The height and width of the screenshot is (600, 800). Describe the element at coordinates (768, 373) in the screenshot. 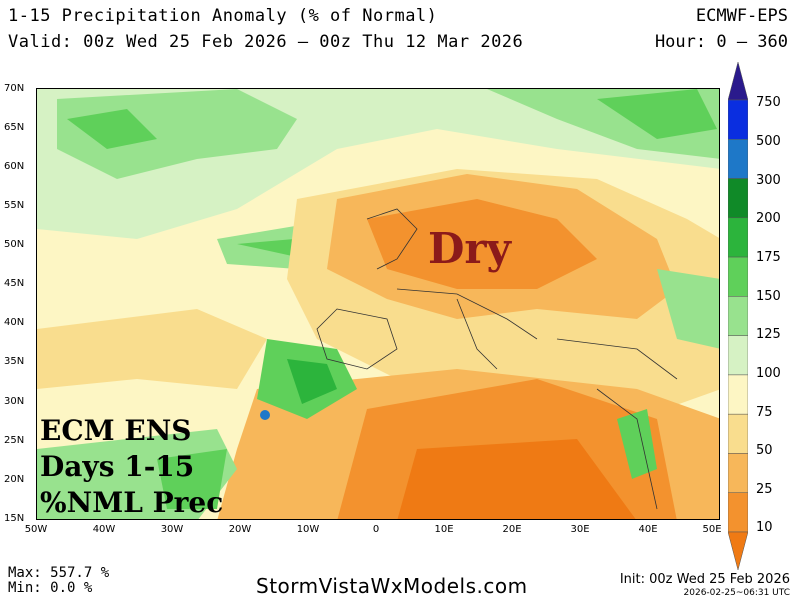

I see `colorbar-label: 100` at that location.